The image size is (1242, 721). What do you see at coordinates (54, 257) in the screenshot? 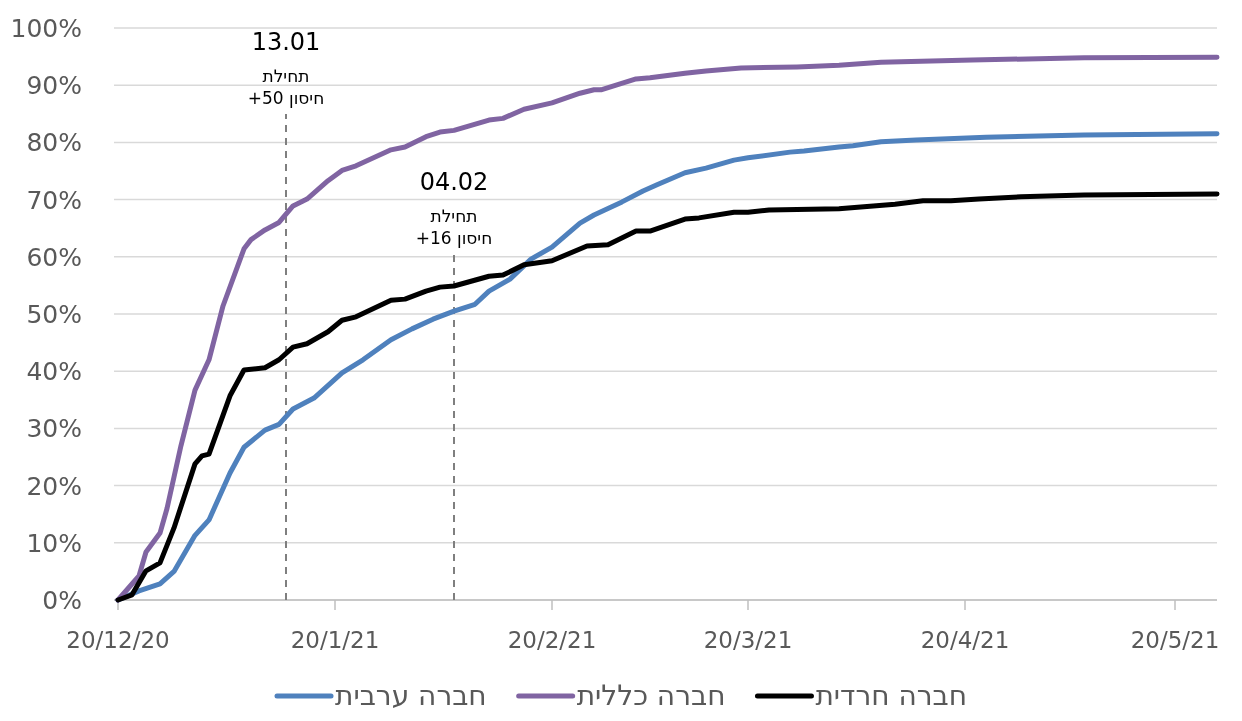
I see `y-tick-label: 60%` at bounding box center [54, 257].